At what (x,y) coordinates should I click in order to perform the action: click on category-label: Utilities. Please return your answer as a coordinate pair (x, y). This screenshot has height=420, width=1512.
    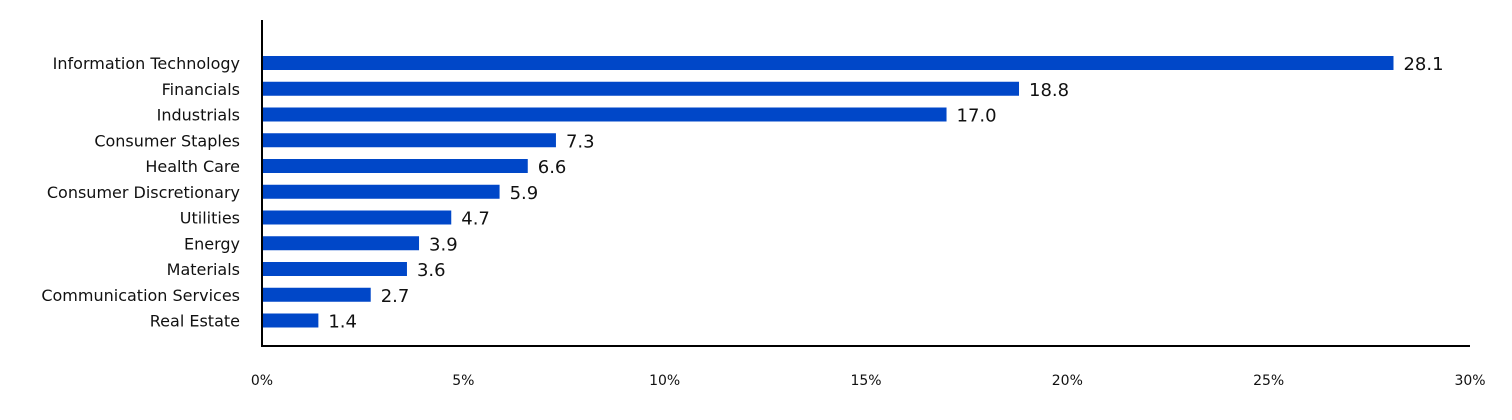
    Looking at the image, I should click on (210, 218).